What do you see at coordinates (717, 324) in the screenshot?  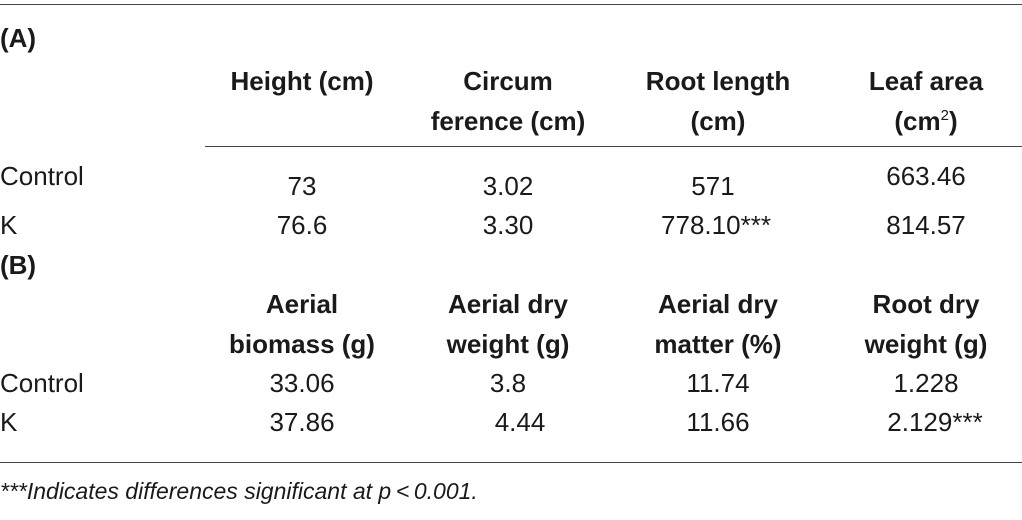 I see `header-aerial-dry-matter: Aerial dry matter (%)` at bounding box center [717, 324].